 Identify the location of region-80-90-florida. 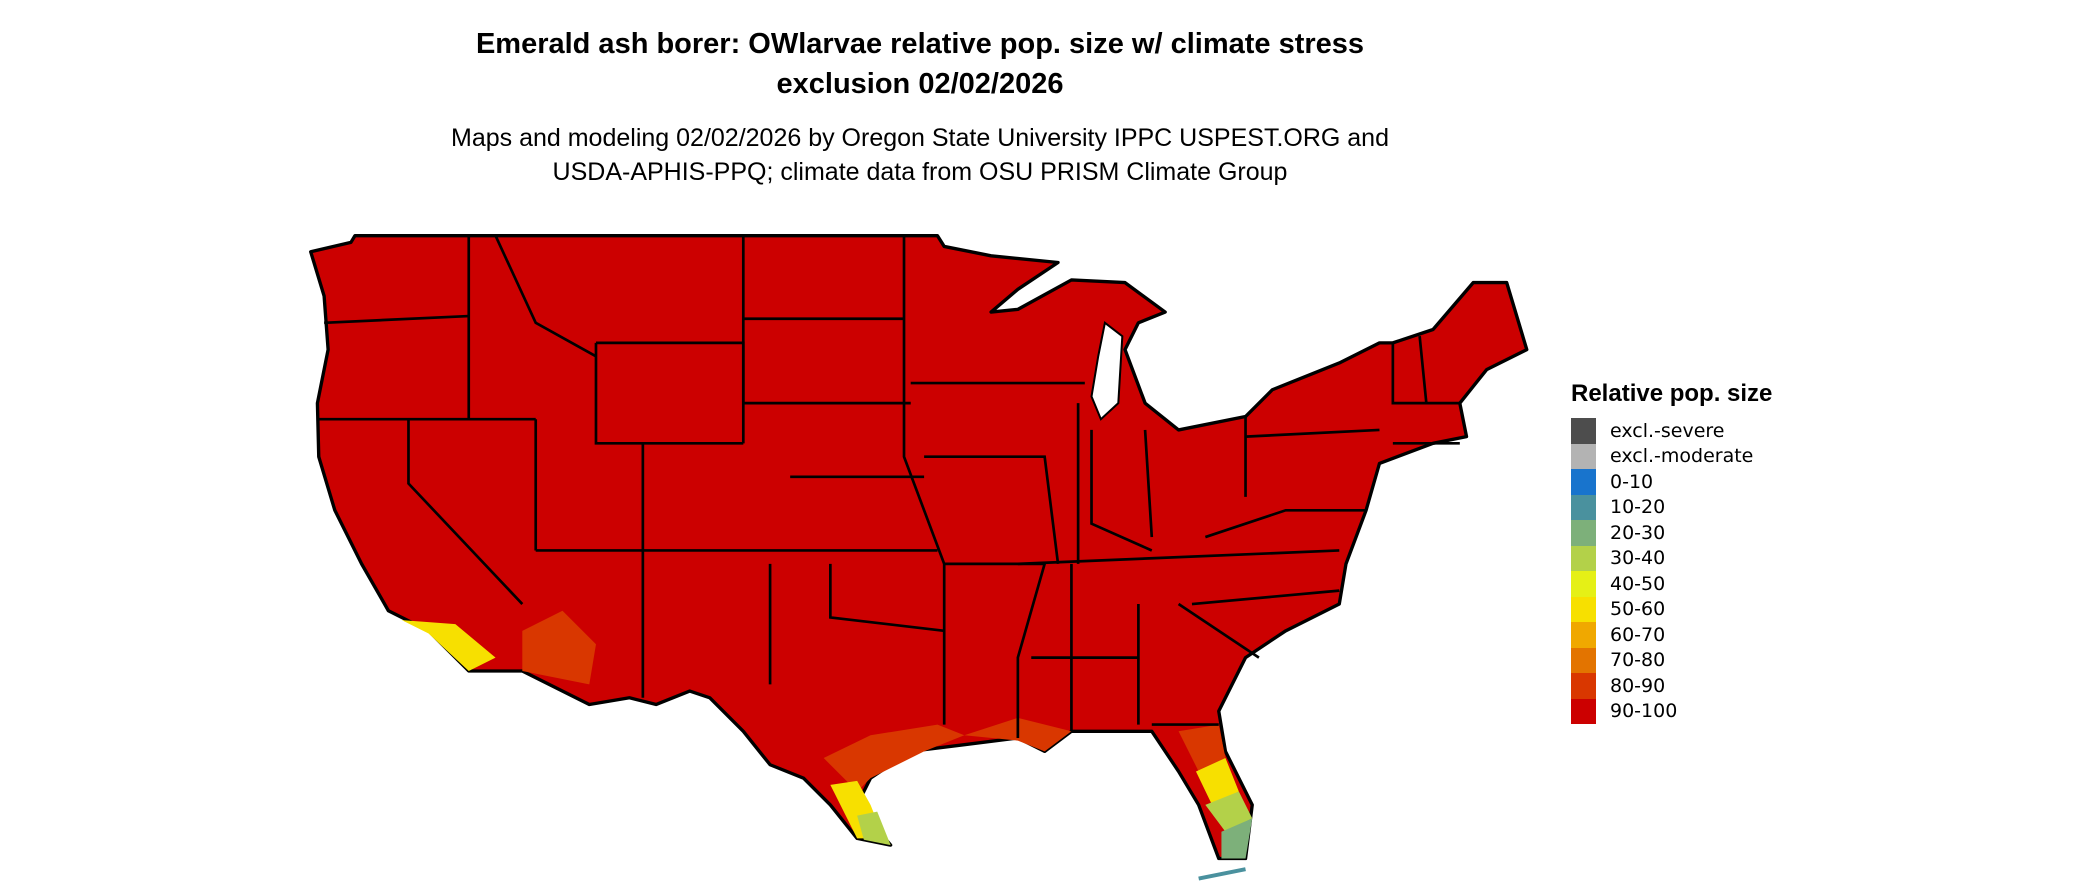
(1202, 748).